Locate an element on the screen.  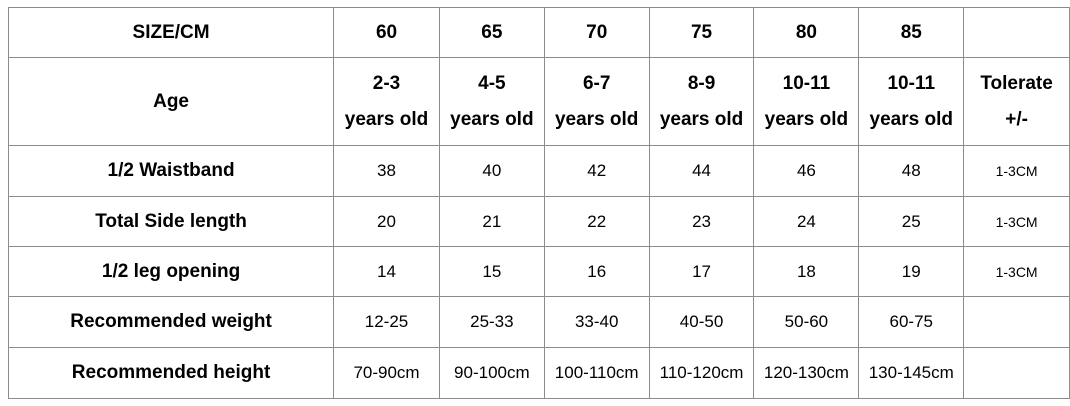
table-cell: 21 is located at coordinates (491, 221).